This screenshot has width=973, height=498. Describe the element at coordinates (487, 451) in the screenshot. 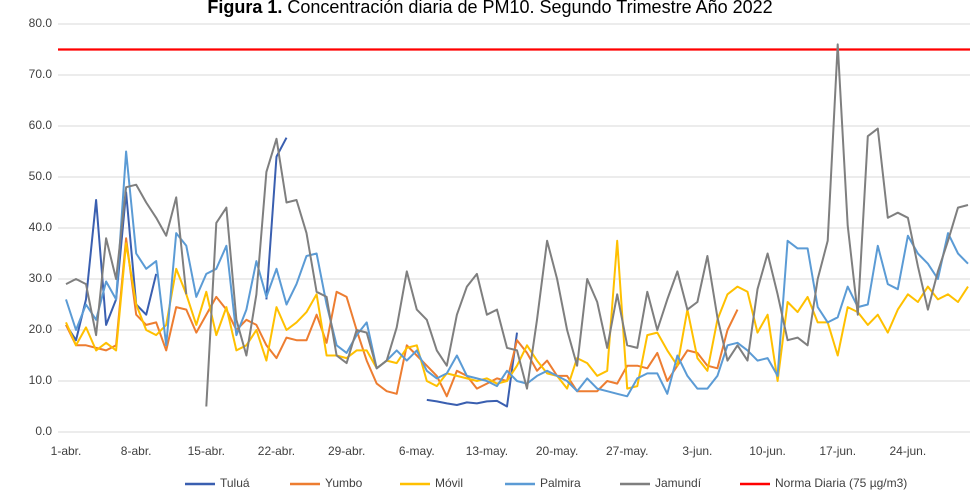

I see `x-tick-label: 13-may.` at that location.